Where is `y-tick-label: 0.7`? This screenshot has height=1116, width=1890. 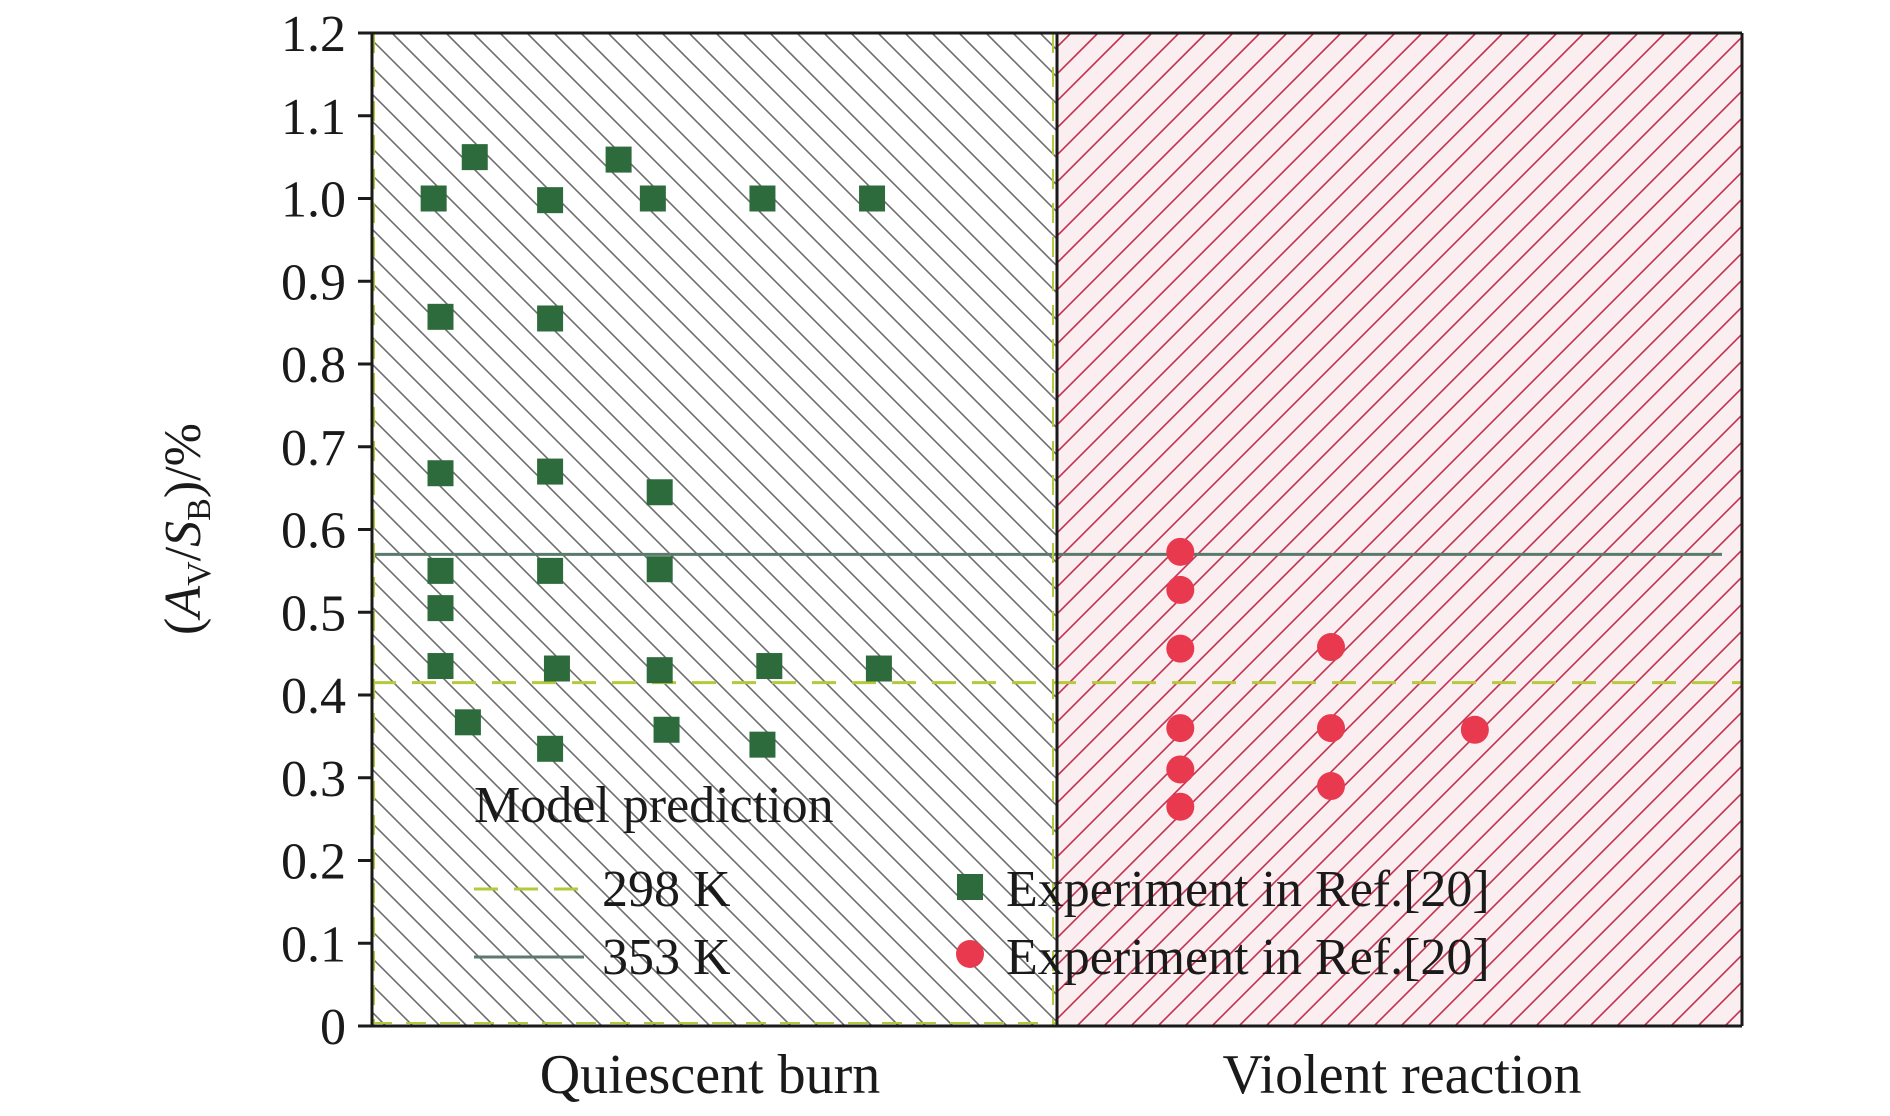 y-tick-label: 0.7 is located at coordinates (313, 448).